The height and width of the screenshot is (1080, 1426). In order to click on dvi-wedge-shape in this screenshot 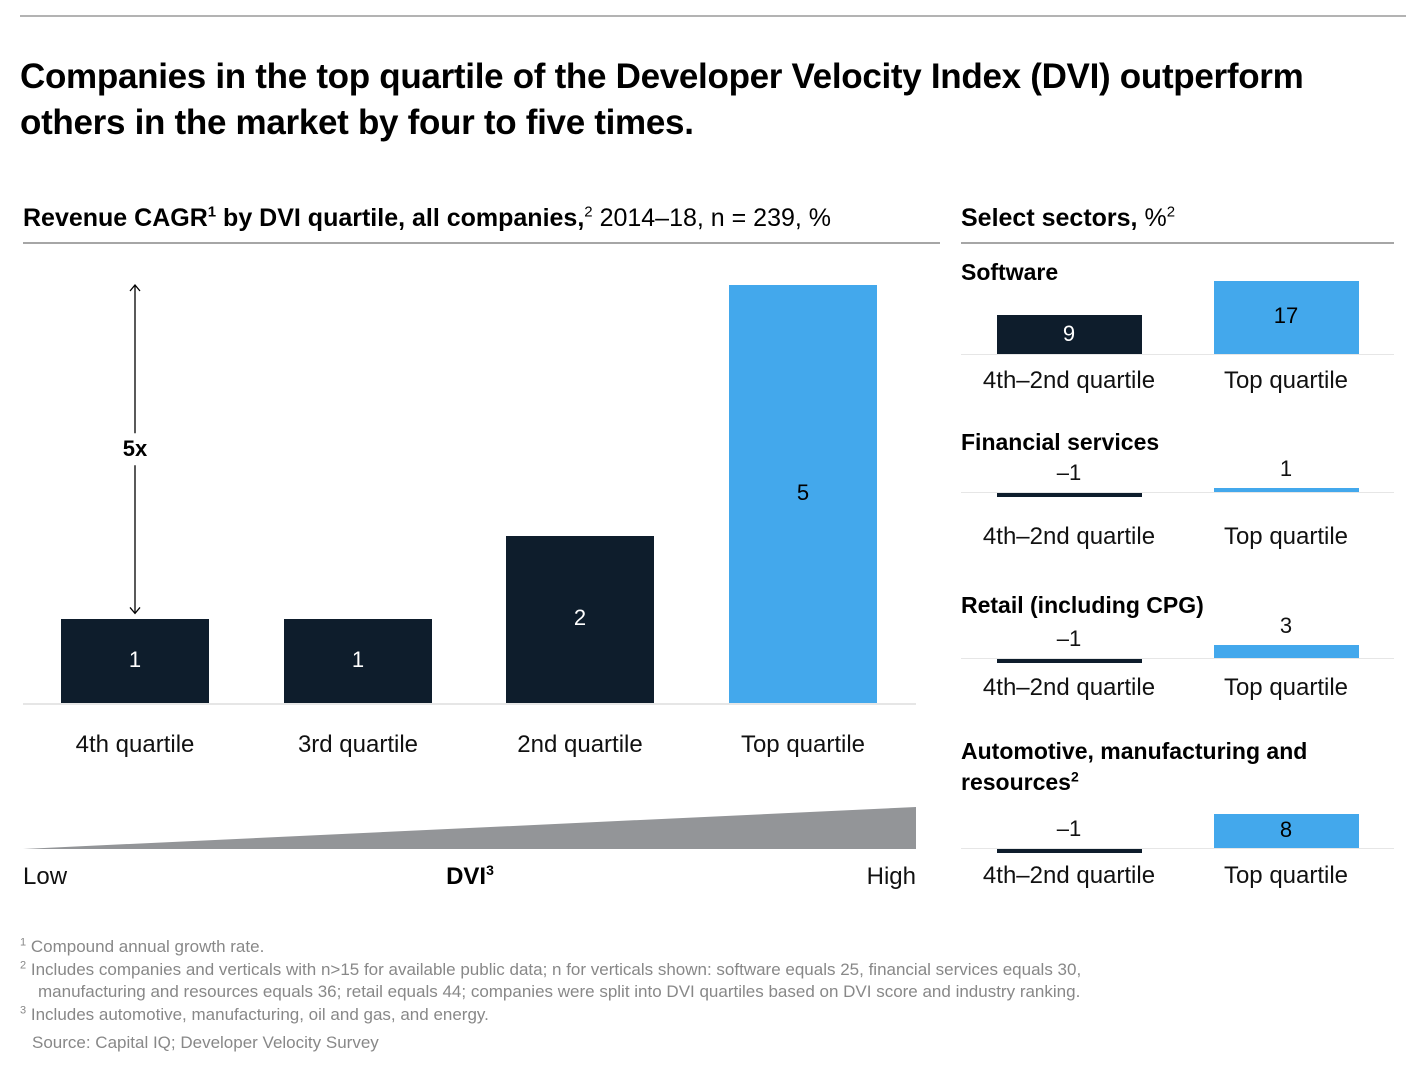, I will do `click(469, 828)`.